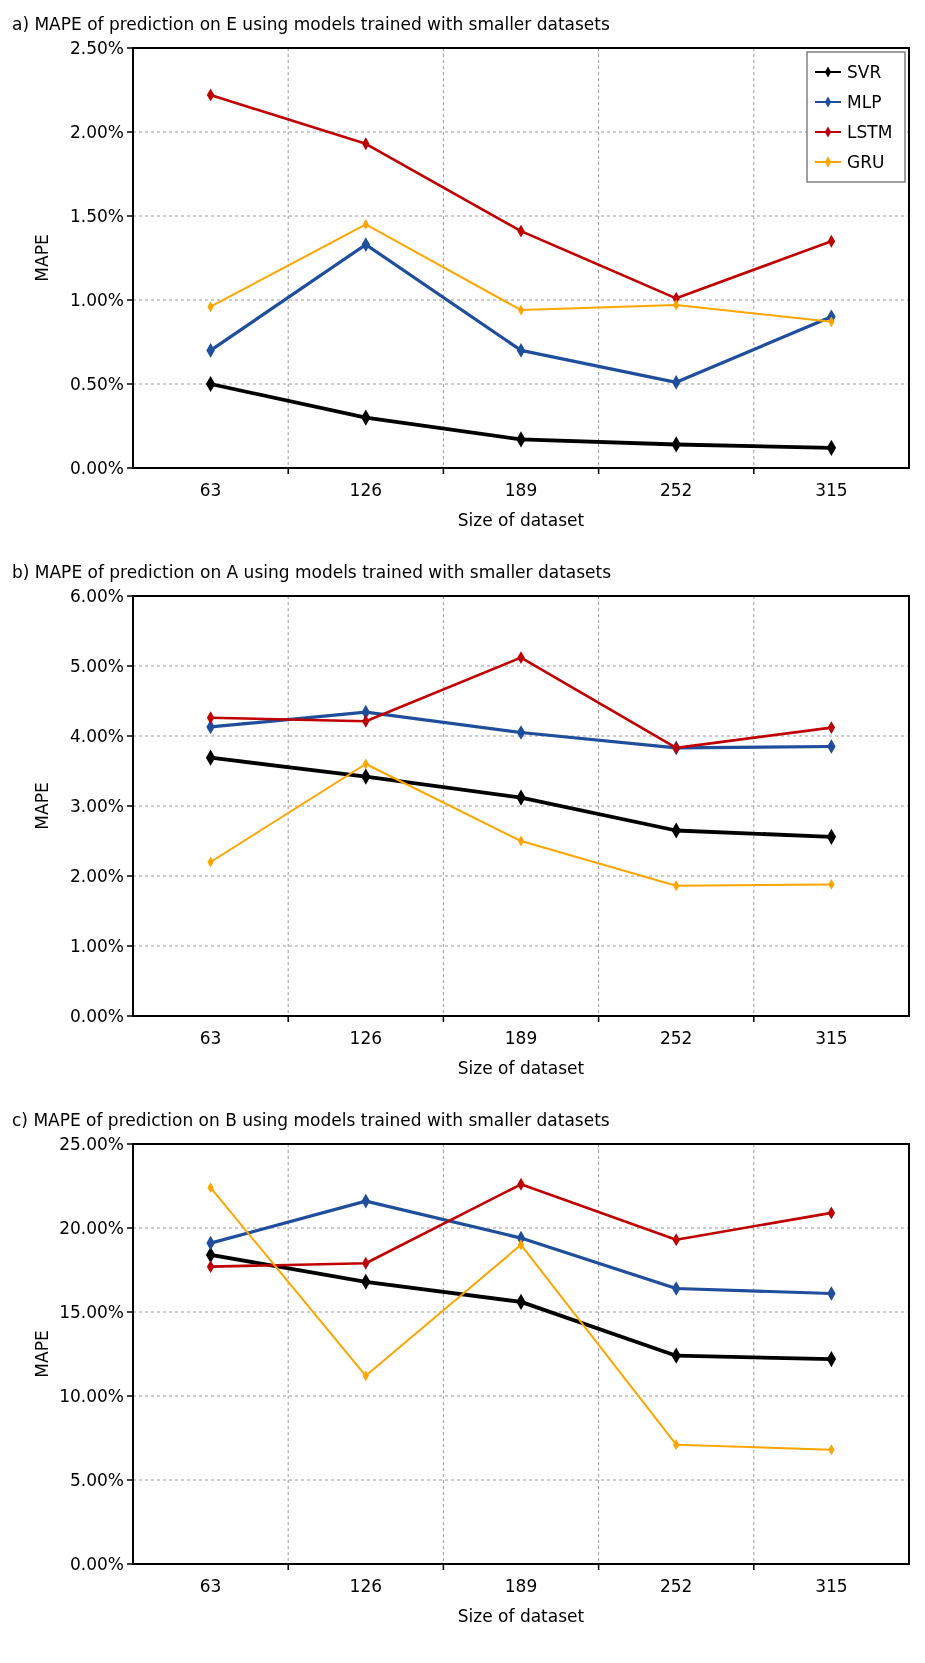 This screenshot has width=925, height=1663. What do you see at coordinates (91, 1227) in the screenshot?
I see `y-tick-label: 20.00%` at bounding box center [91, 1227].